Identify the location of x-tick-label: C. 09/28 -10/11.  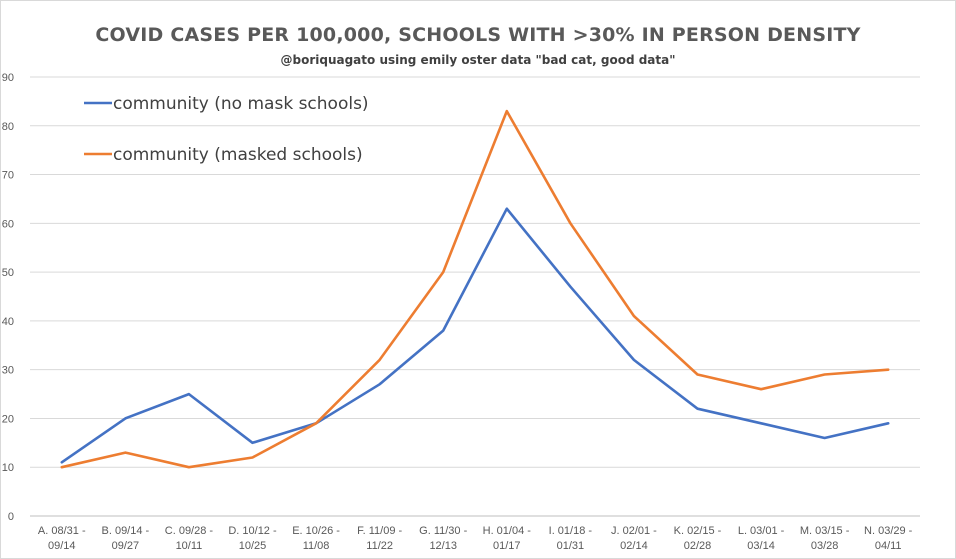
(189, 538).